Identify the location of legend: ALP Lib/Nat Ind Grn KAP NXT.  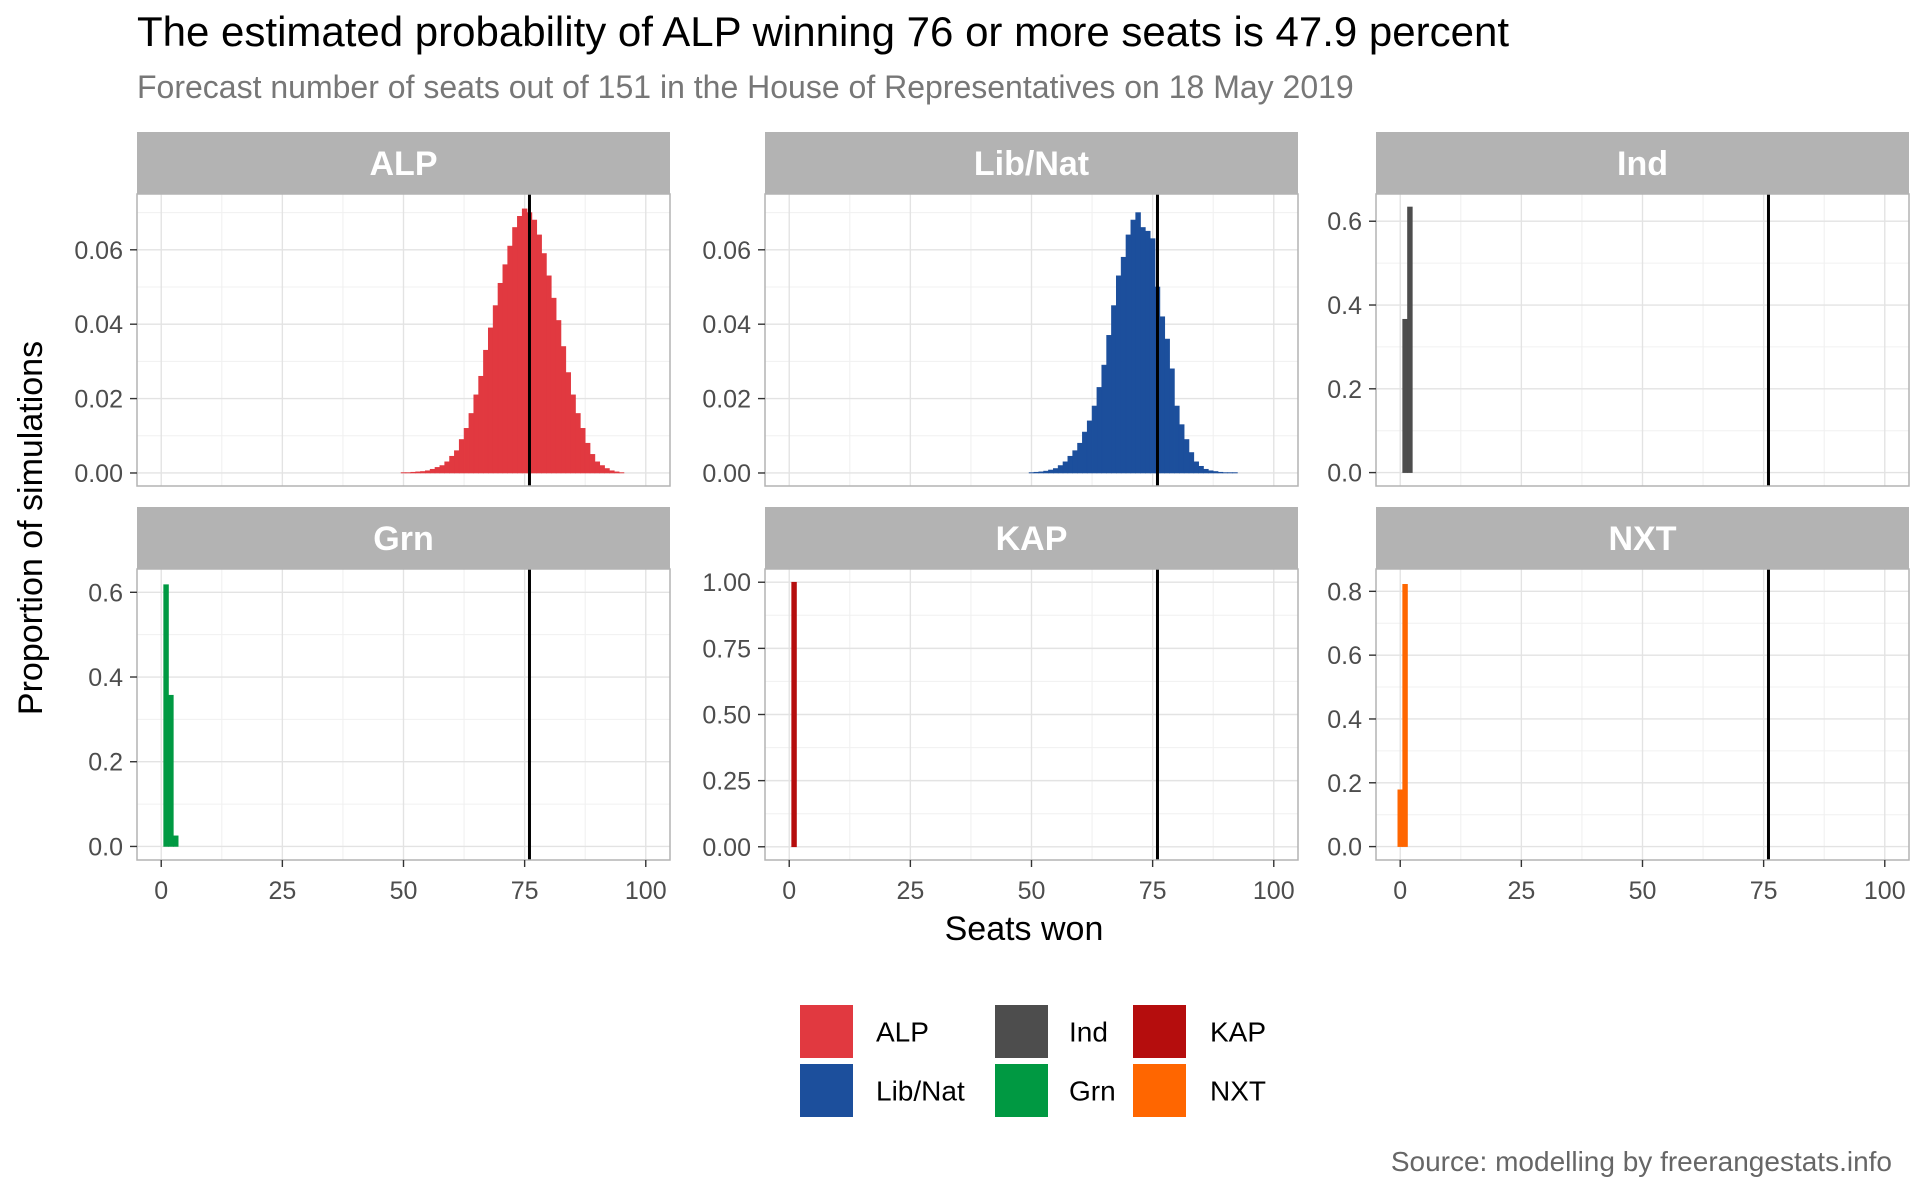
(1033, 1061).